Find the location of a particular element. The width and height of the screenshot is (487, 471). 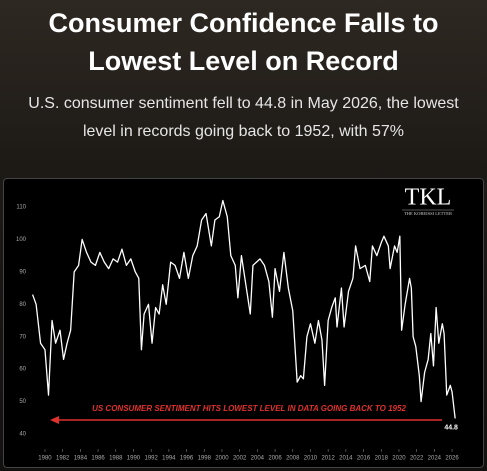

x-tick-label: 2012 is located at coordinates (328, 459).